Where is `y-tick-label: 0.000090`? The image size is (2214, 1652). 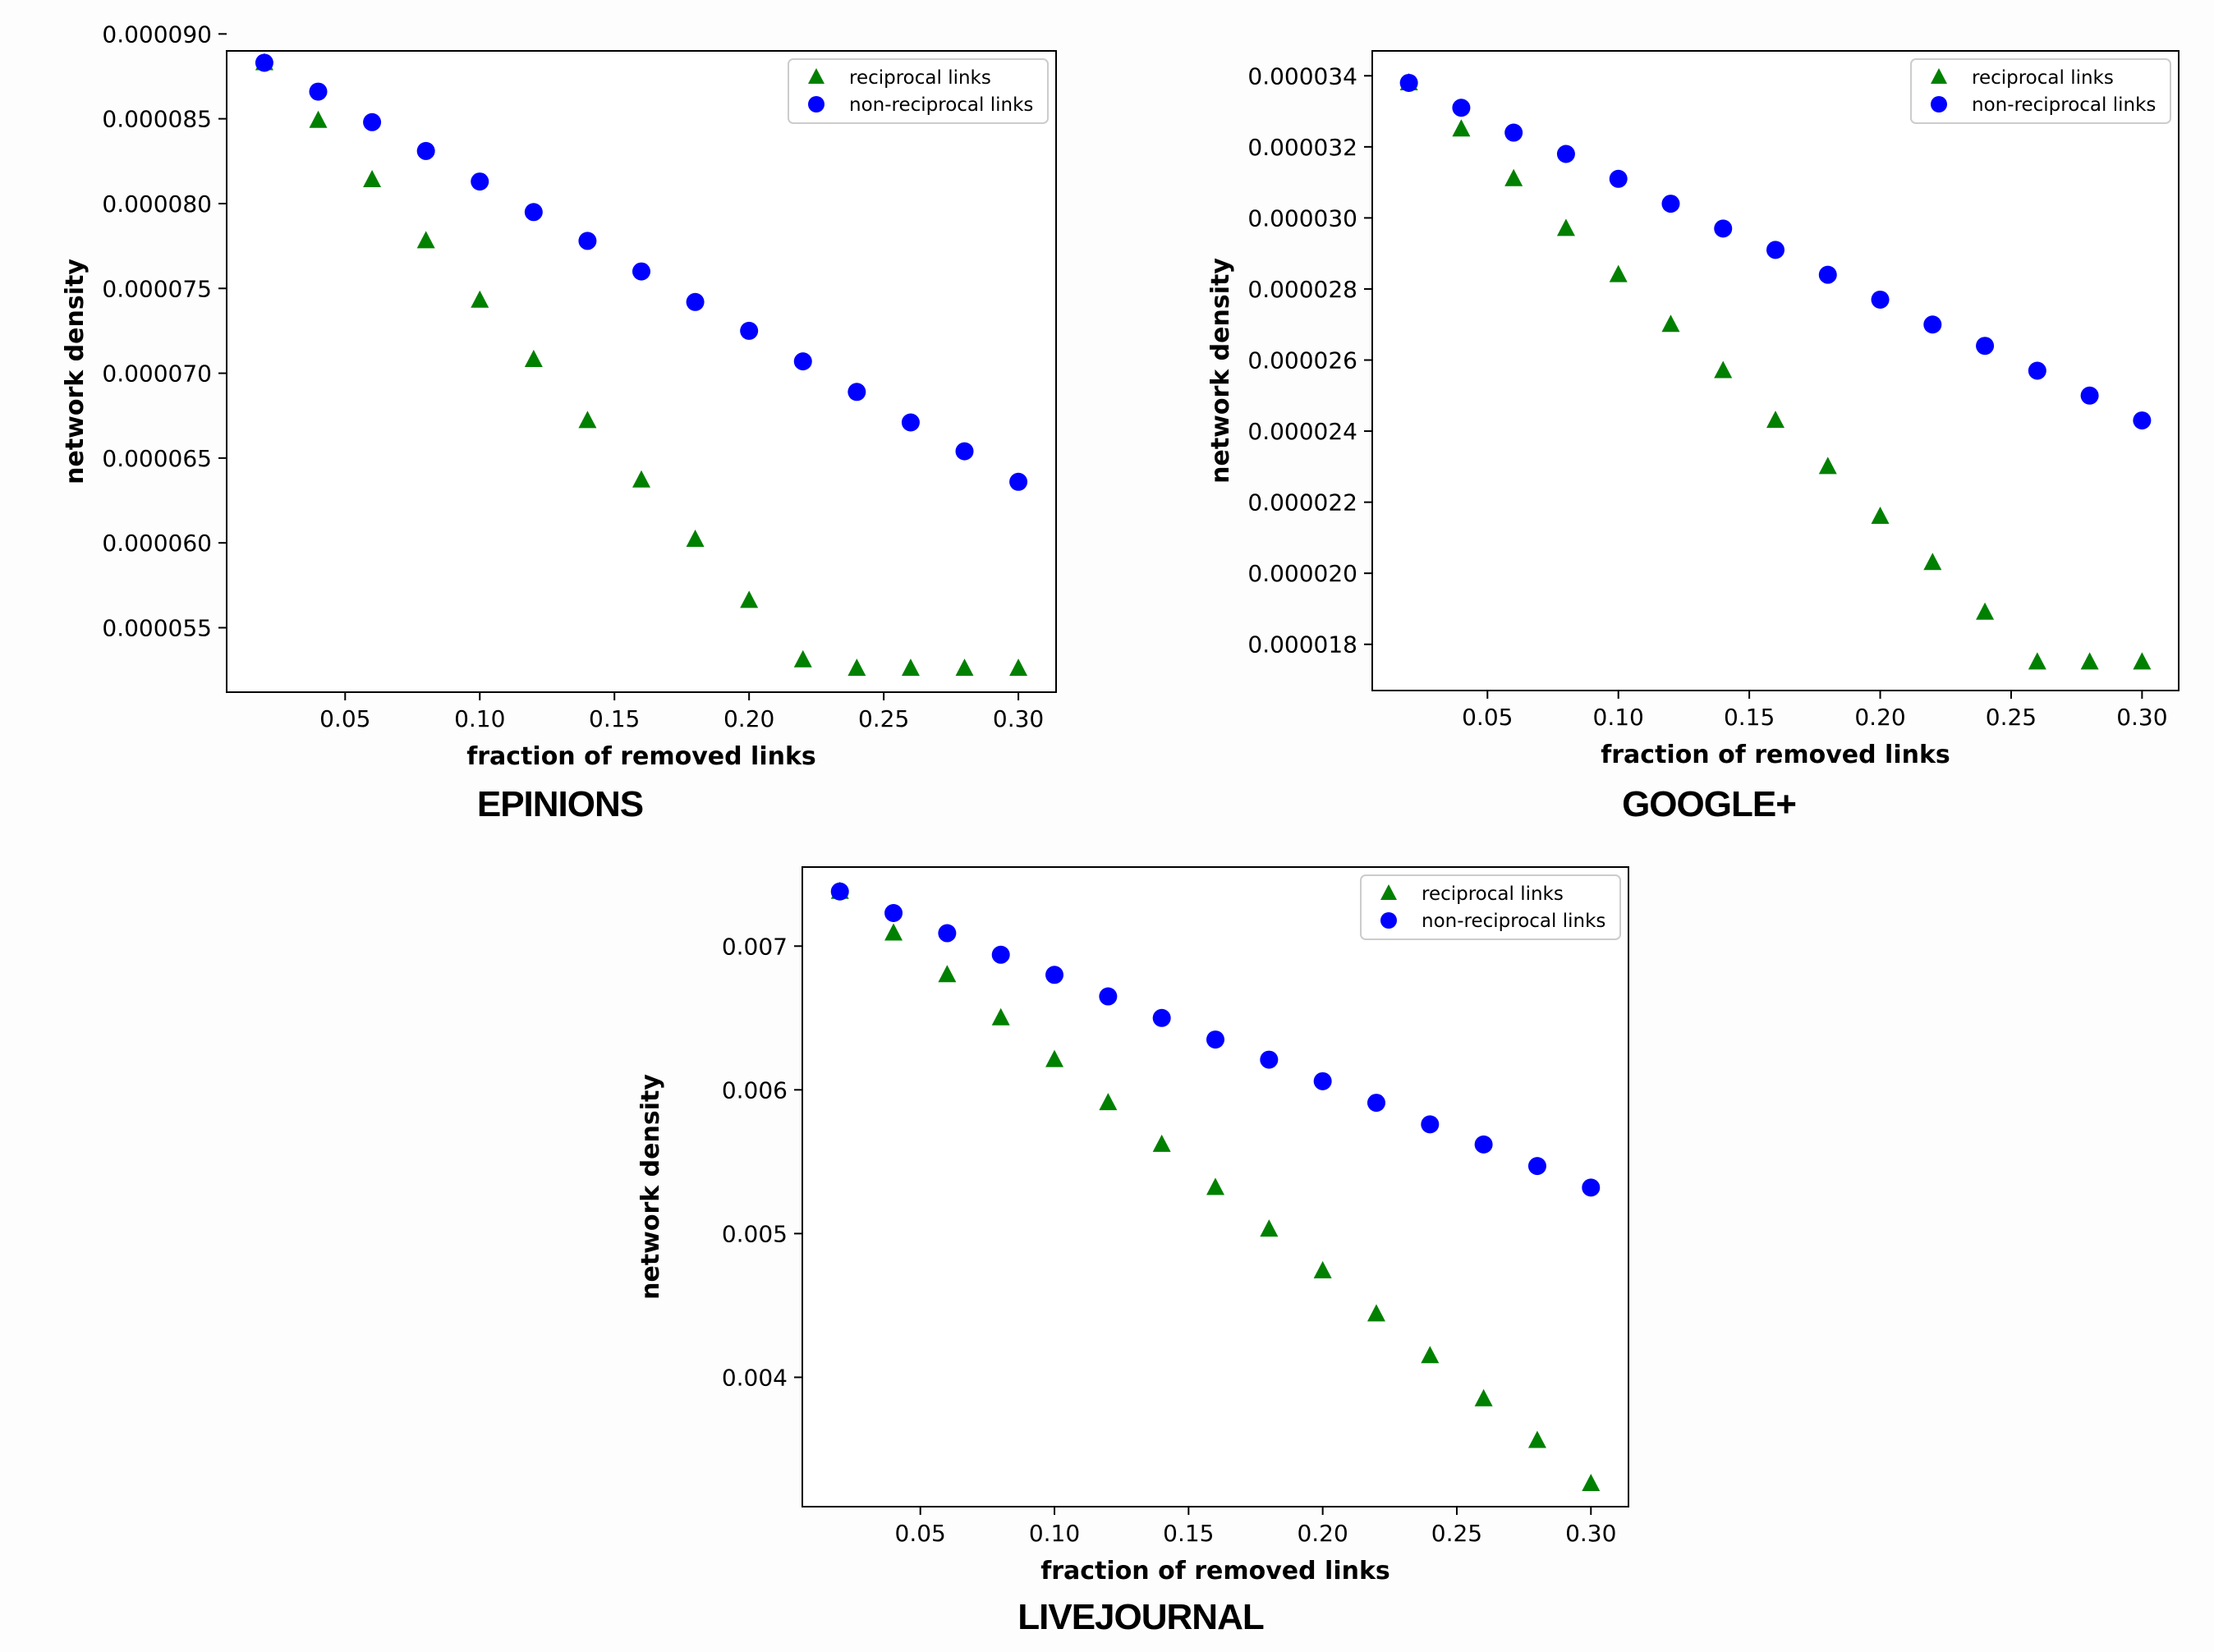
y-tick-label: 0.000090 is located at coordinates (157, 34).